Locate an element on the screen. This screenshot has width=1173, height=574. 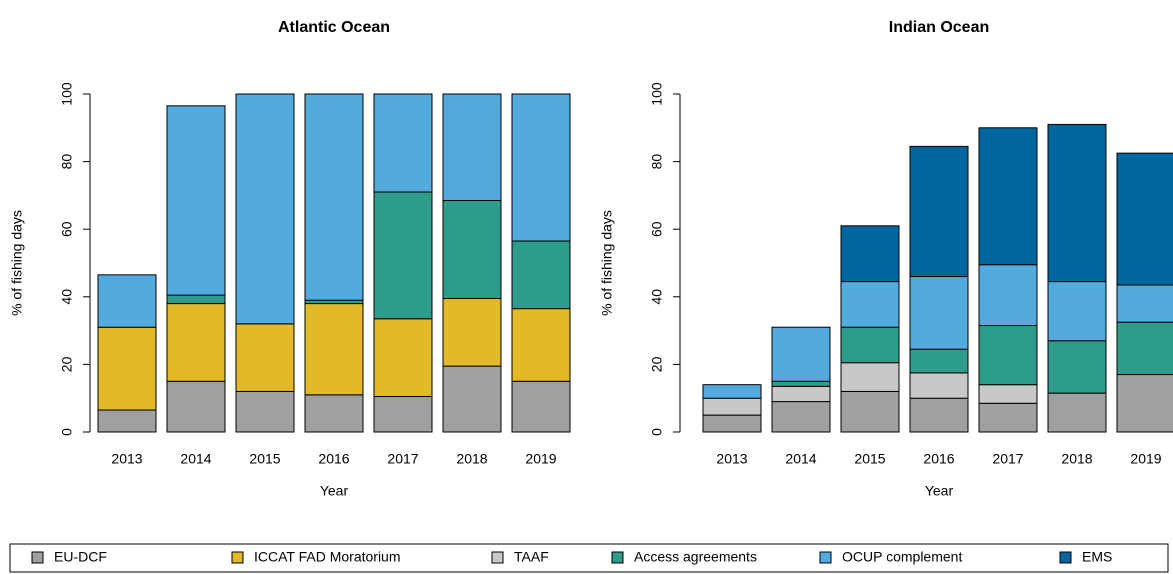
legend-label: EMS is located at coordinates (1097, 557).